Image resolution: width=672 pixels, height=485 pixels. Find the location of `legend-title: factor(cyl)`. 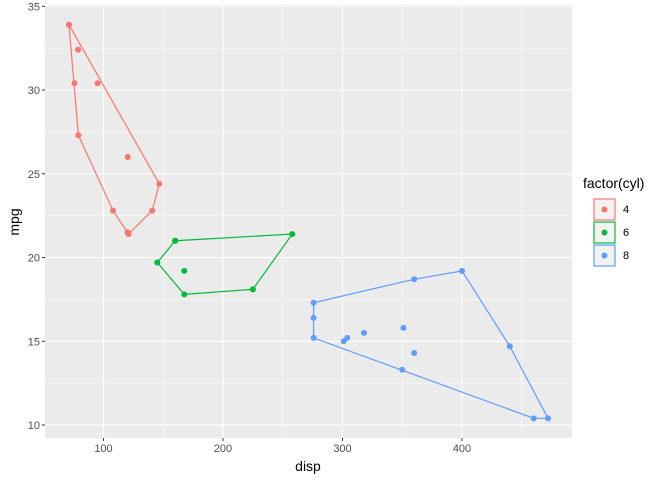

legend-title: factor(cyl) is located at coordinates (613, 183).